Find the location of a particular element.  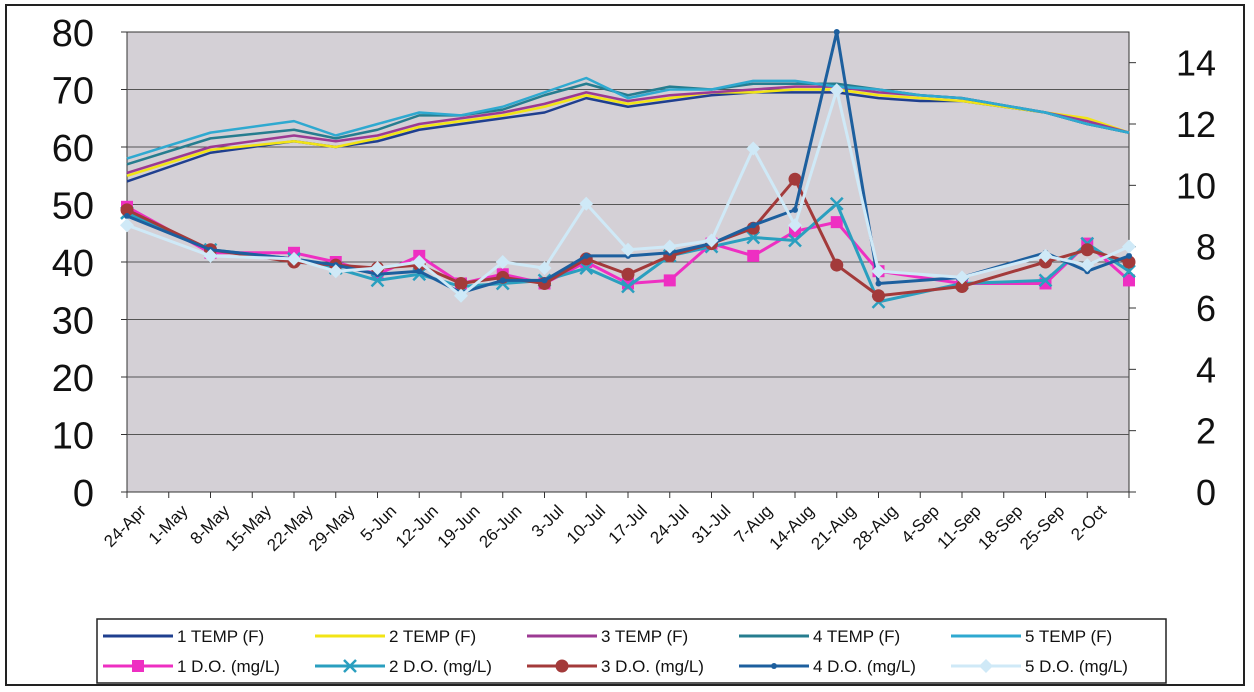

legend-label: 2 TEMP (F) is located at coordinates (432, 636).